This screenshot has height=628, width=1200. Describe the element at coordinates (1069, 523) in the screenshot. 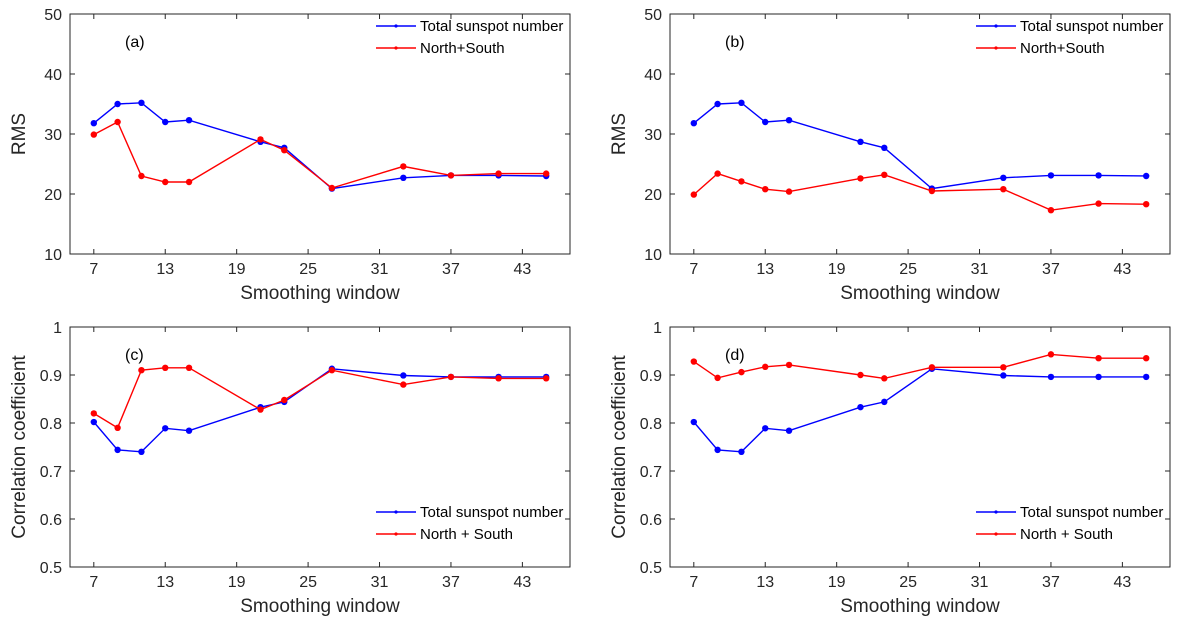

I see `legend: Total sunspot number North + South` at that location.